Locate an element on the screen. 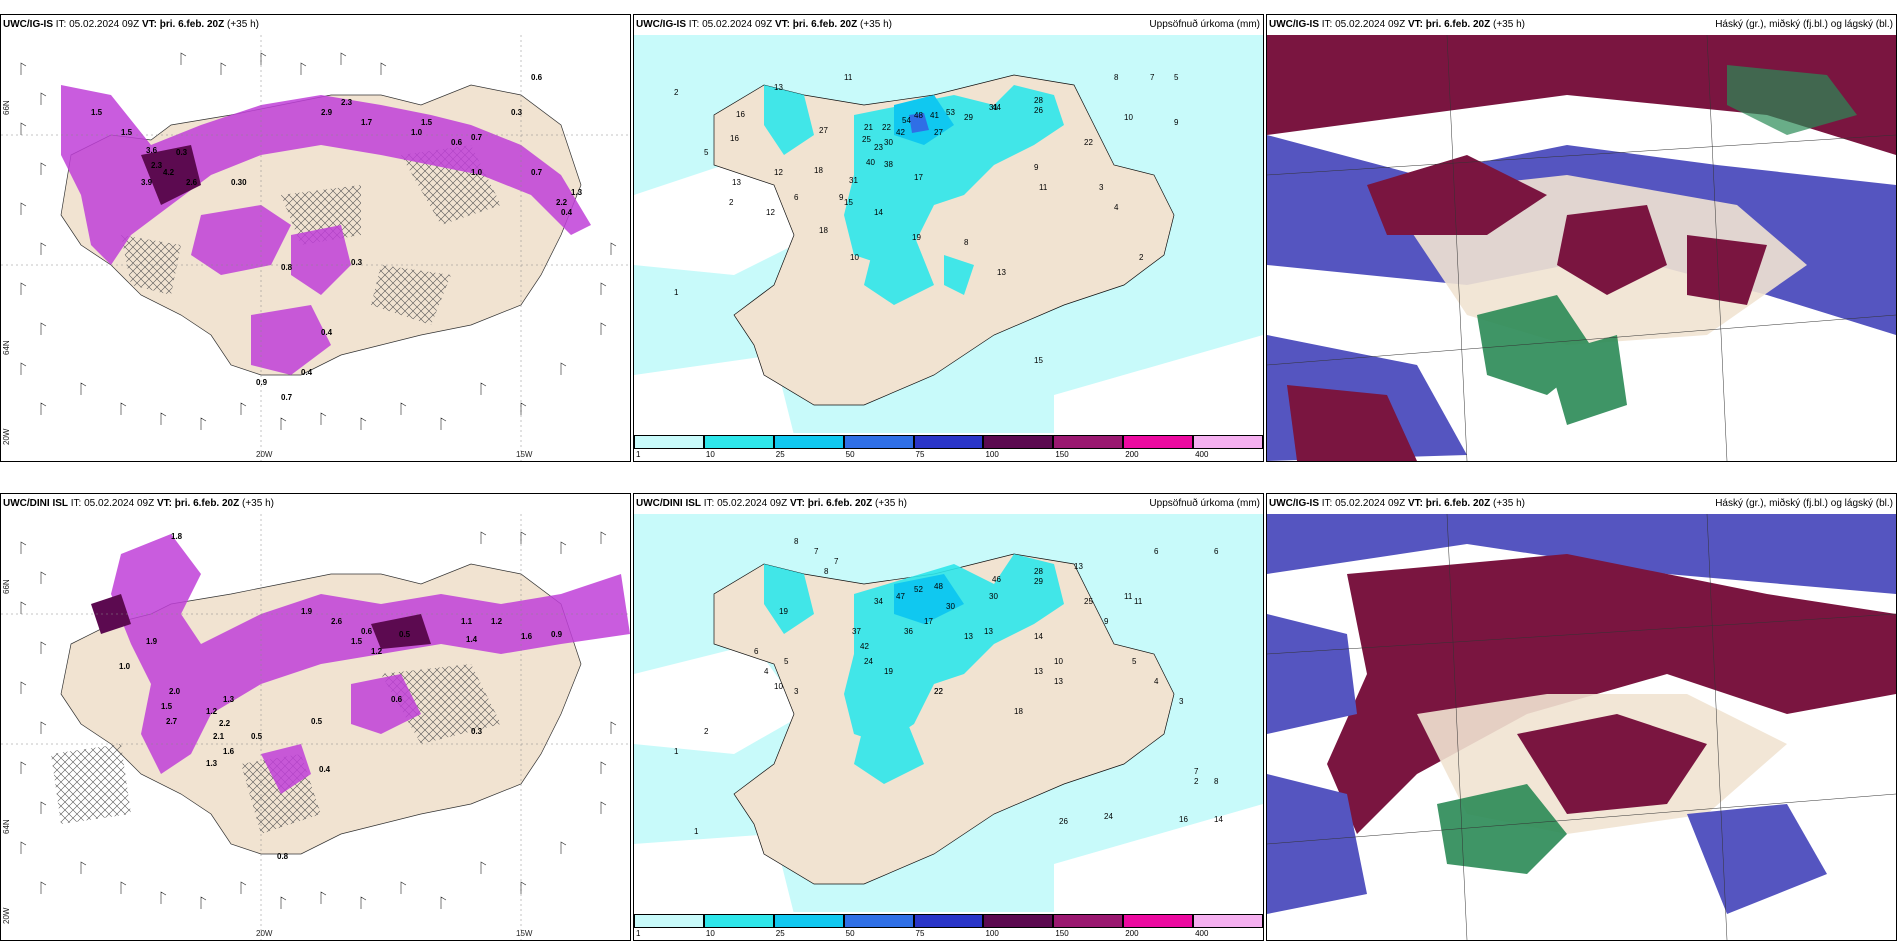  value-label: 24 is located at coordinates (868, 661).